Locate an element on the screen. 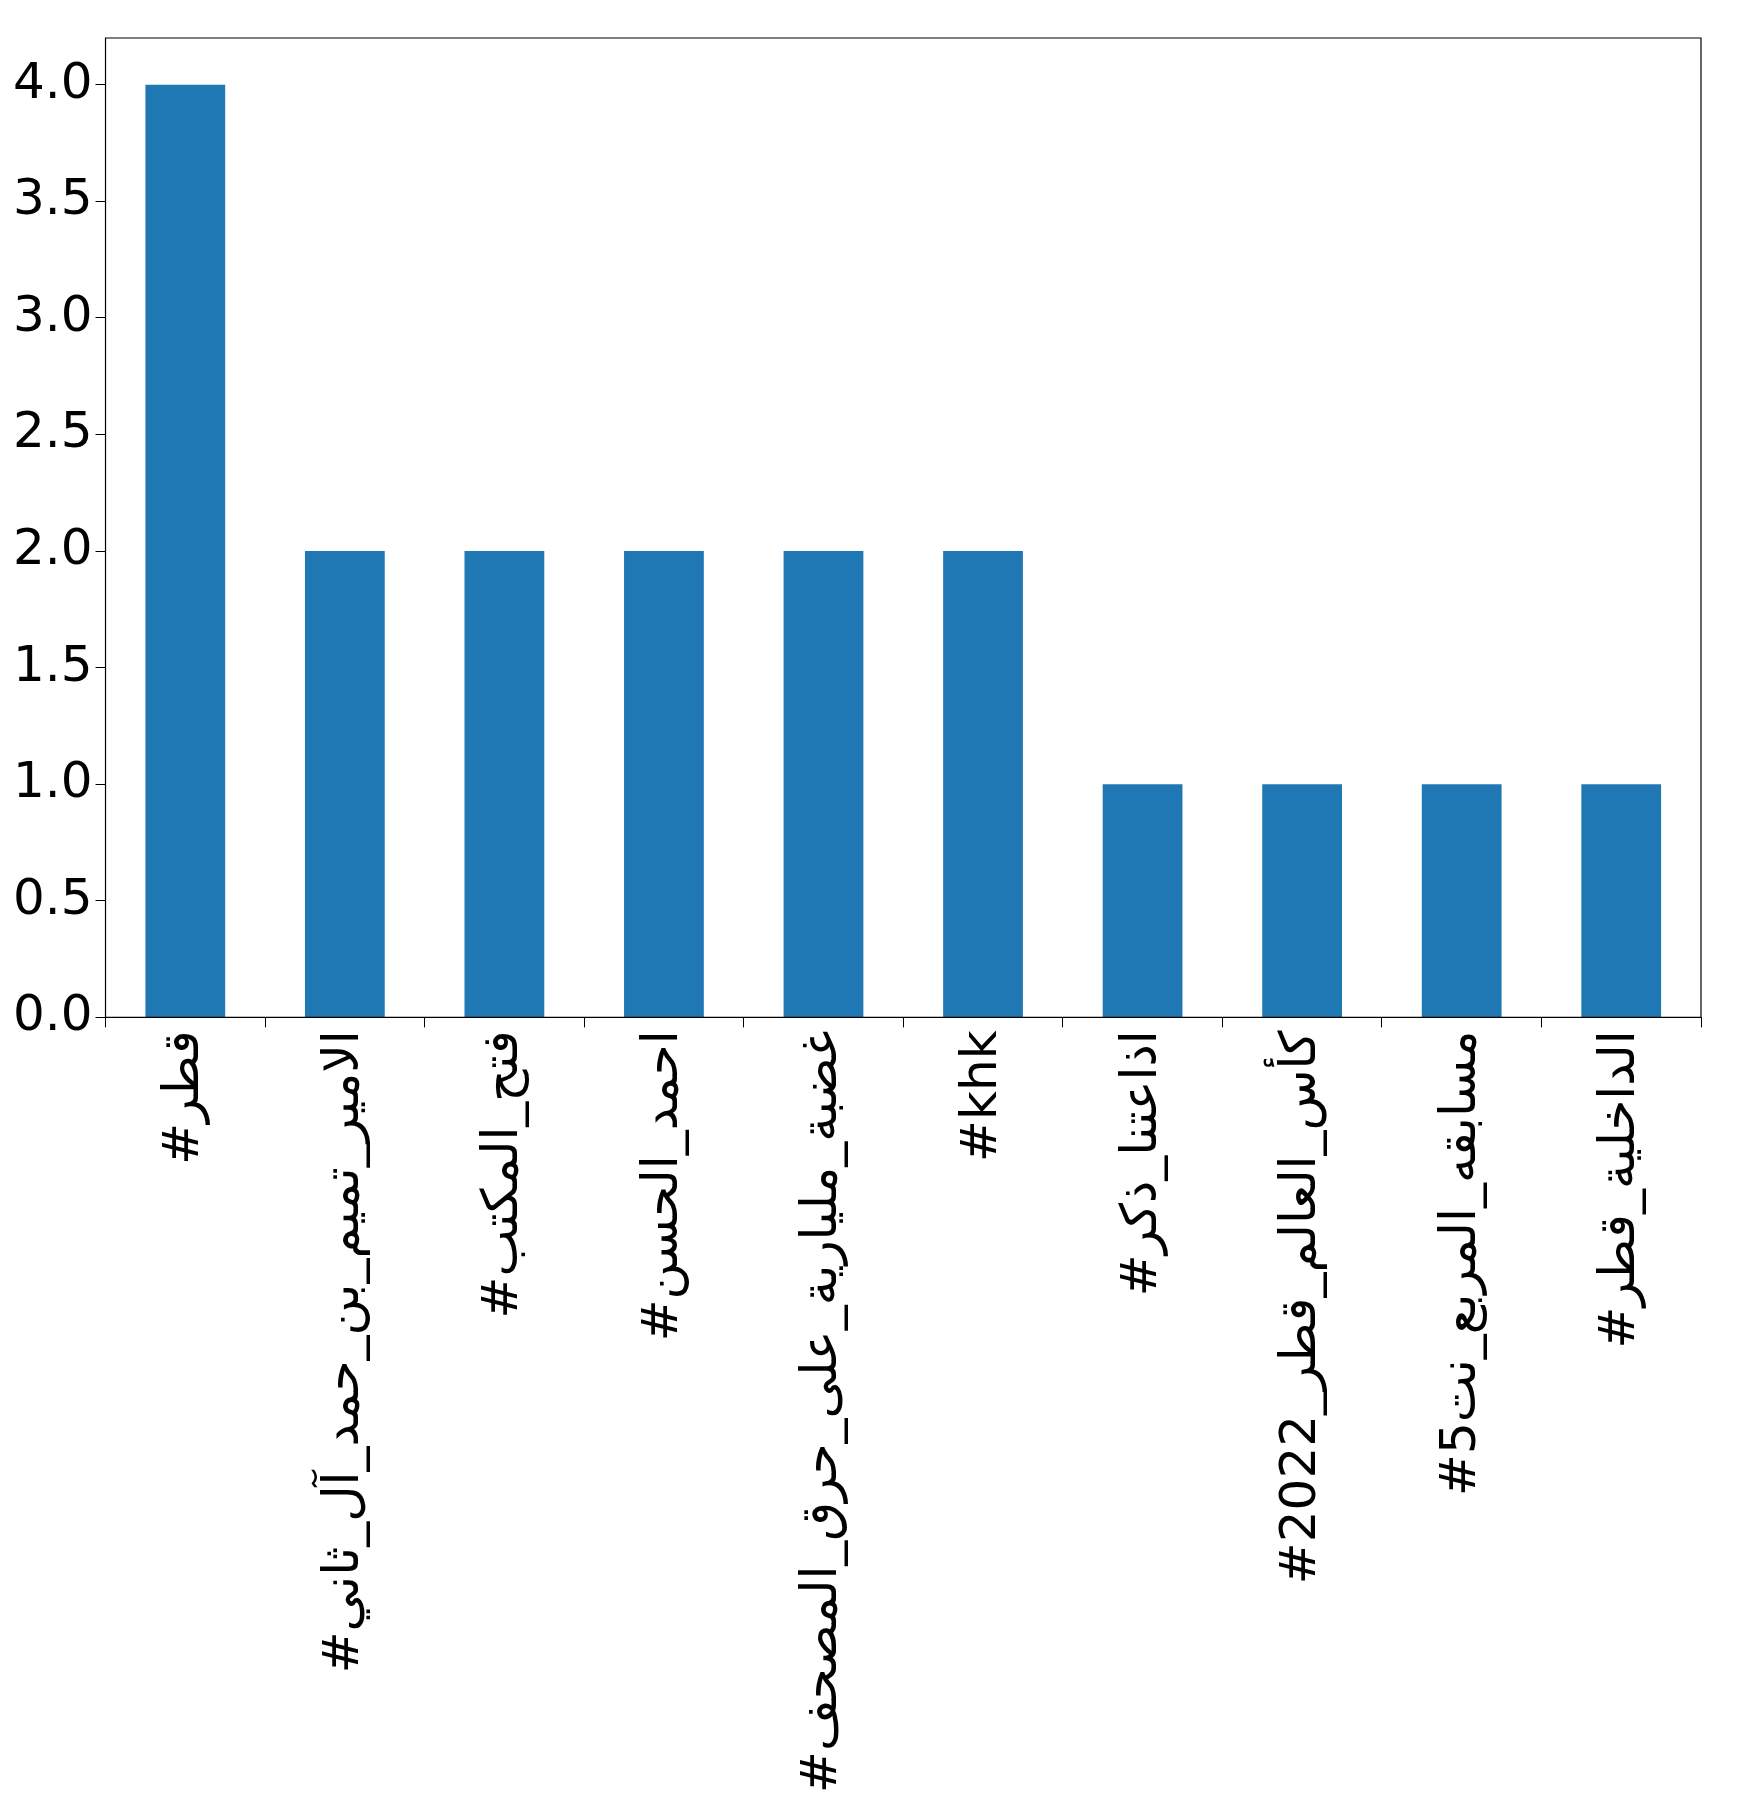 This screenshot has height=1806, width=1739. y-tick-label: 1.0 is located at coordinates (52, 780).